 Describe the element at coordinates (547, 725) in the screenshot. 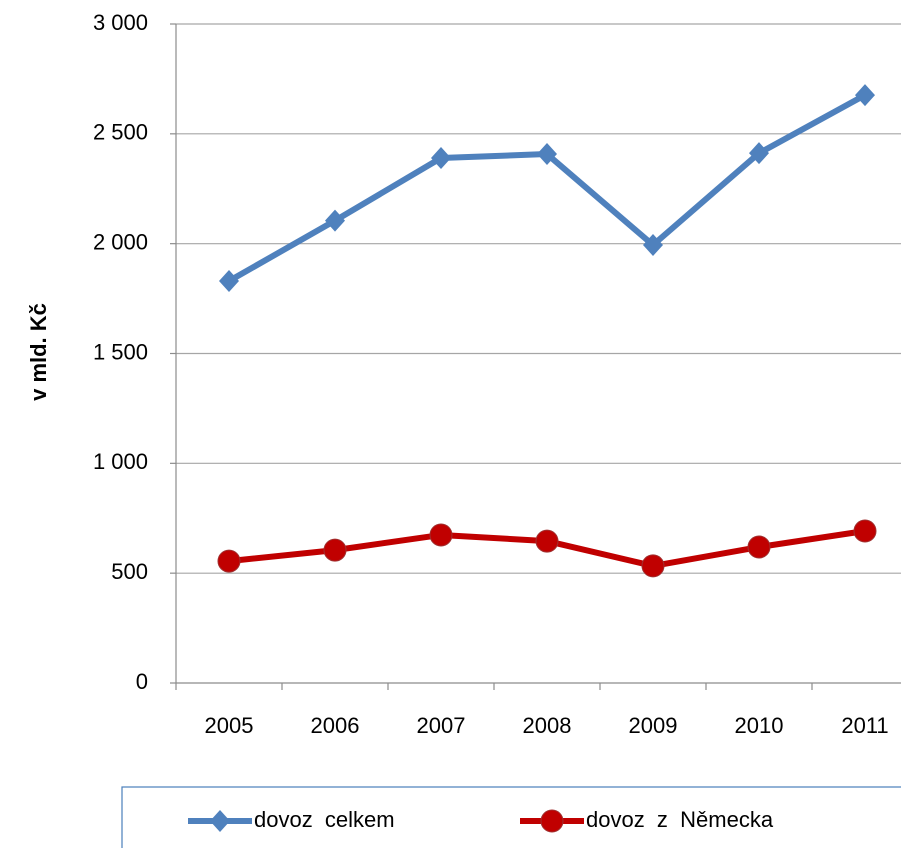

I see `x-tick-label: 2008` at that location.